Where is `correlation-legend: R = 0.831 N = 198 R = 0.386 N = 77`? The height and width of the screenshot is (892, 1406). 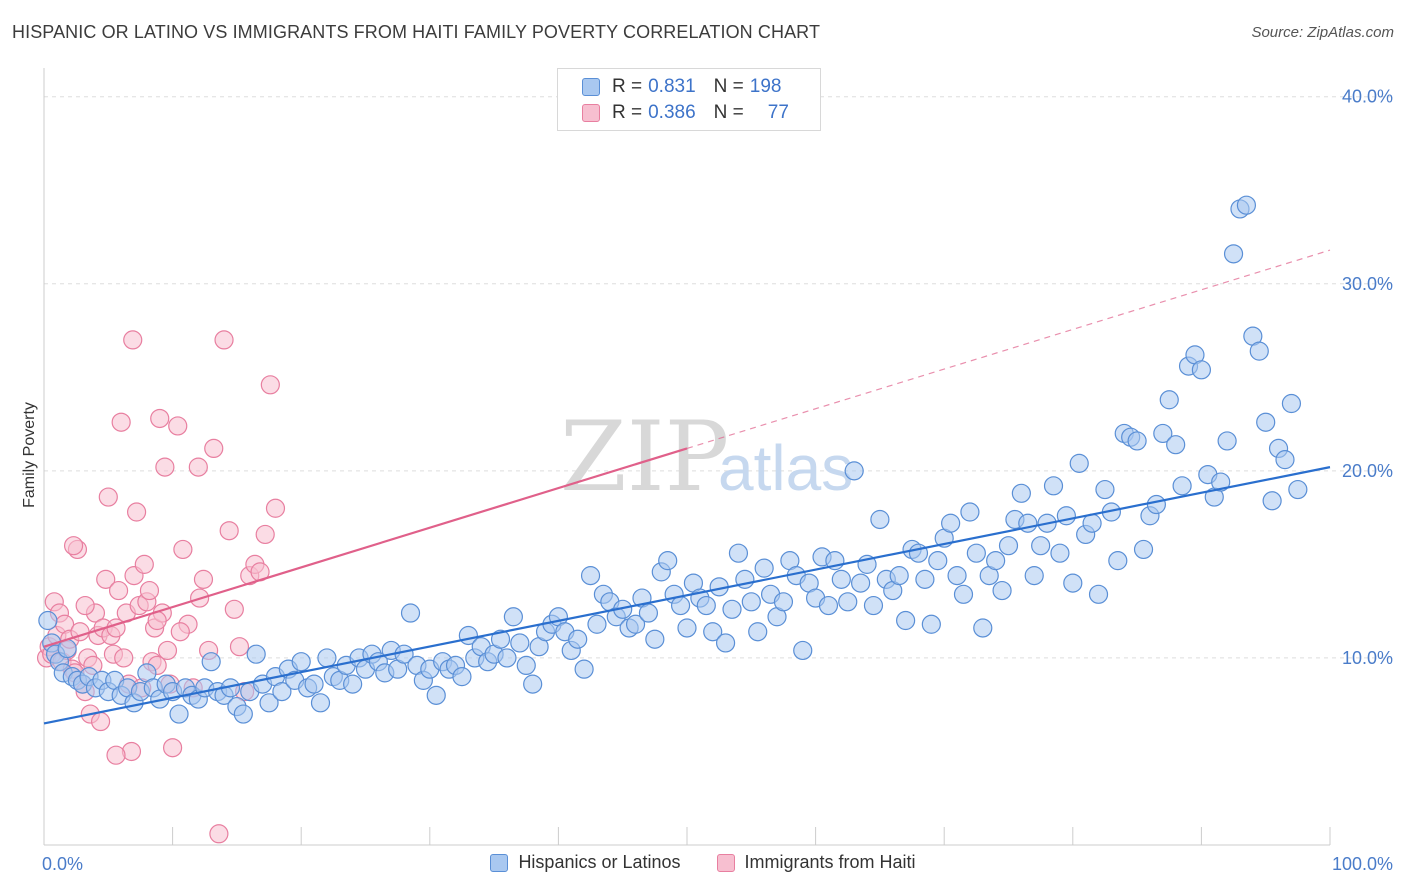
correlation-legend: R = 0.831 N = 198 R = 0.386 N = 77 is located at coordinates (689, 99).